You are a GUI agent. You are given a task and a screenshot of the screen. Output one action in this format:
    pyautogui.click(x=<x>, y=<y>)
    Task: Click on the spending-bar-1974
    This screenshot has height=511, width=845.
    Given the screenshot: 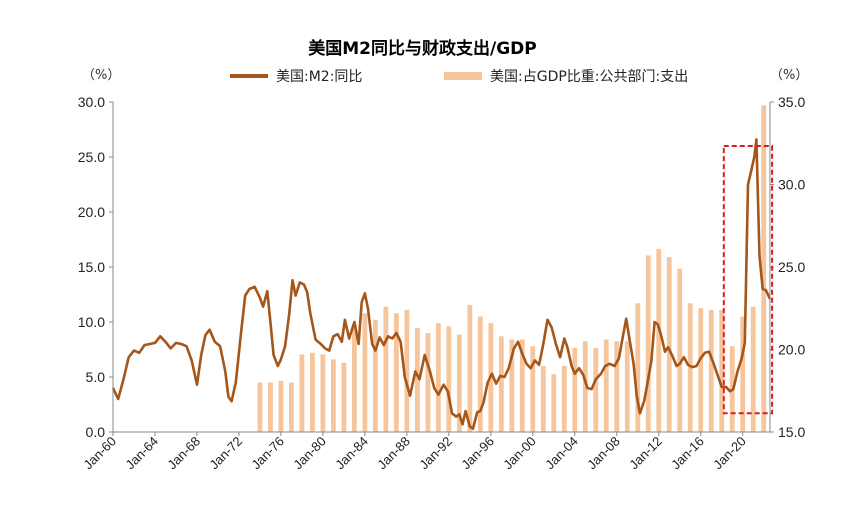 What is the action you would take?
    pyautogui.click(x=260, y=407)
    